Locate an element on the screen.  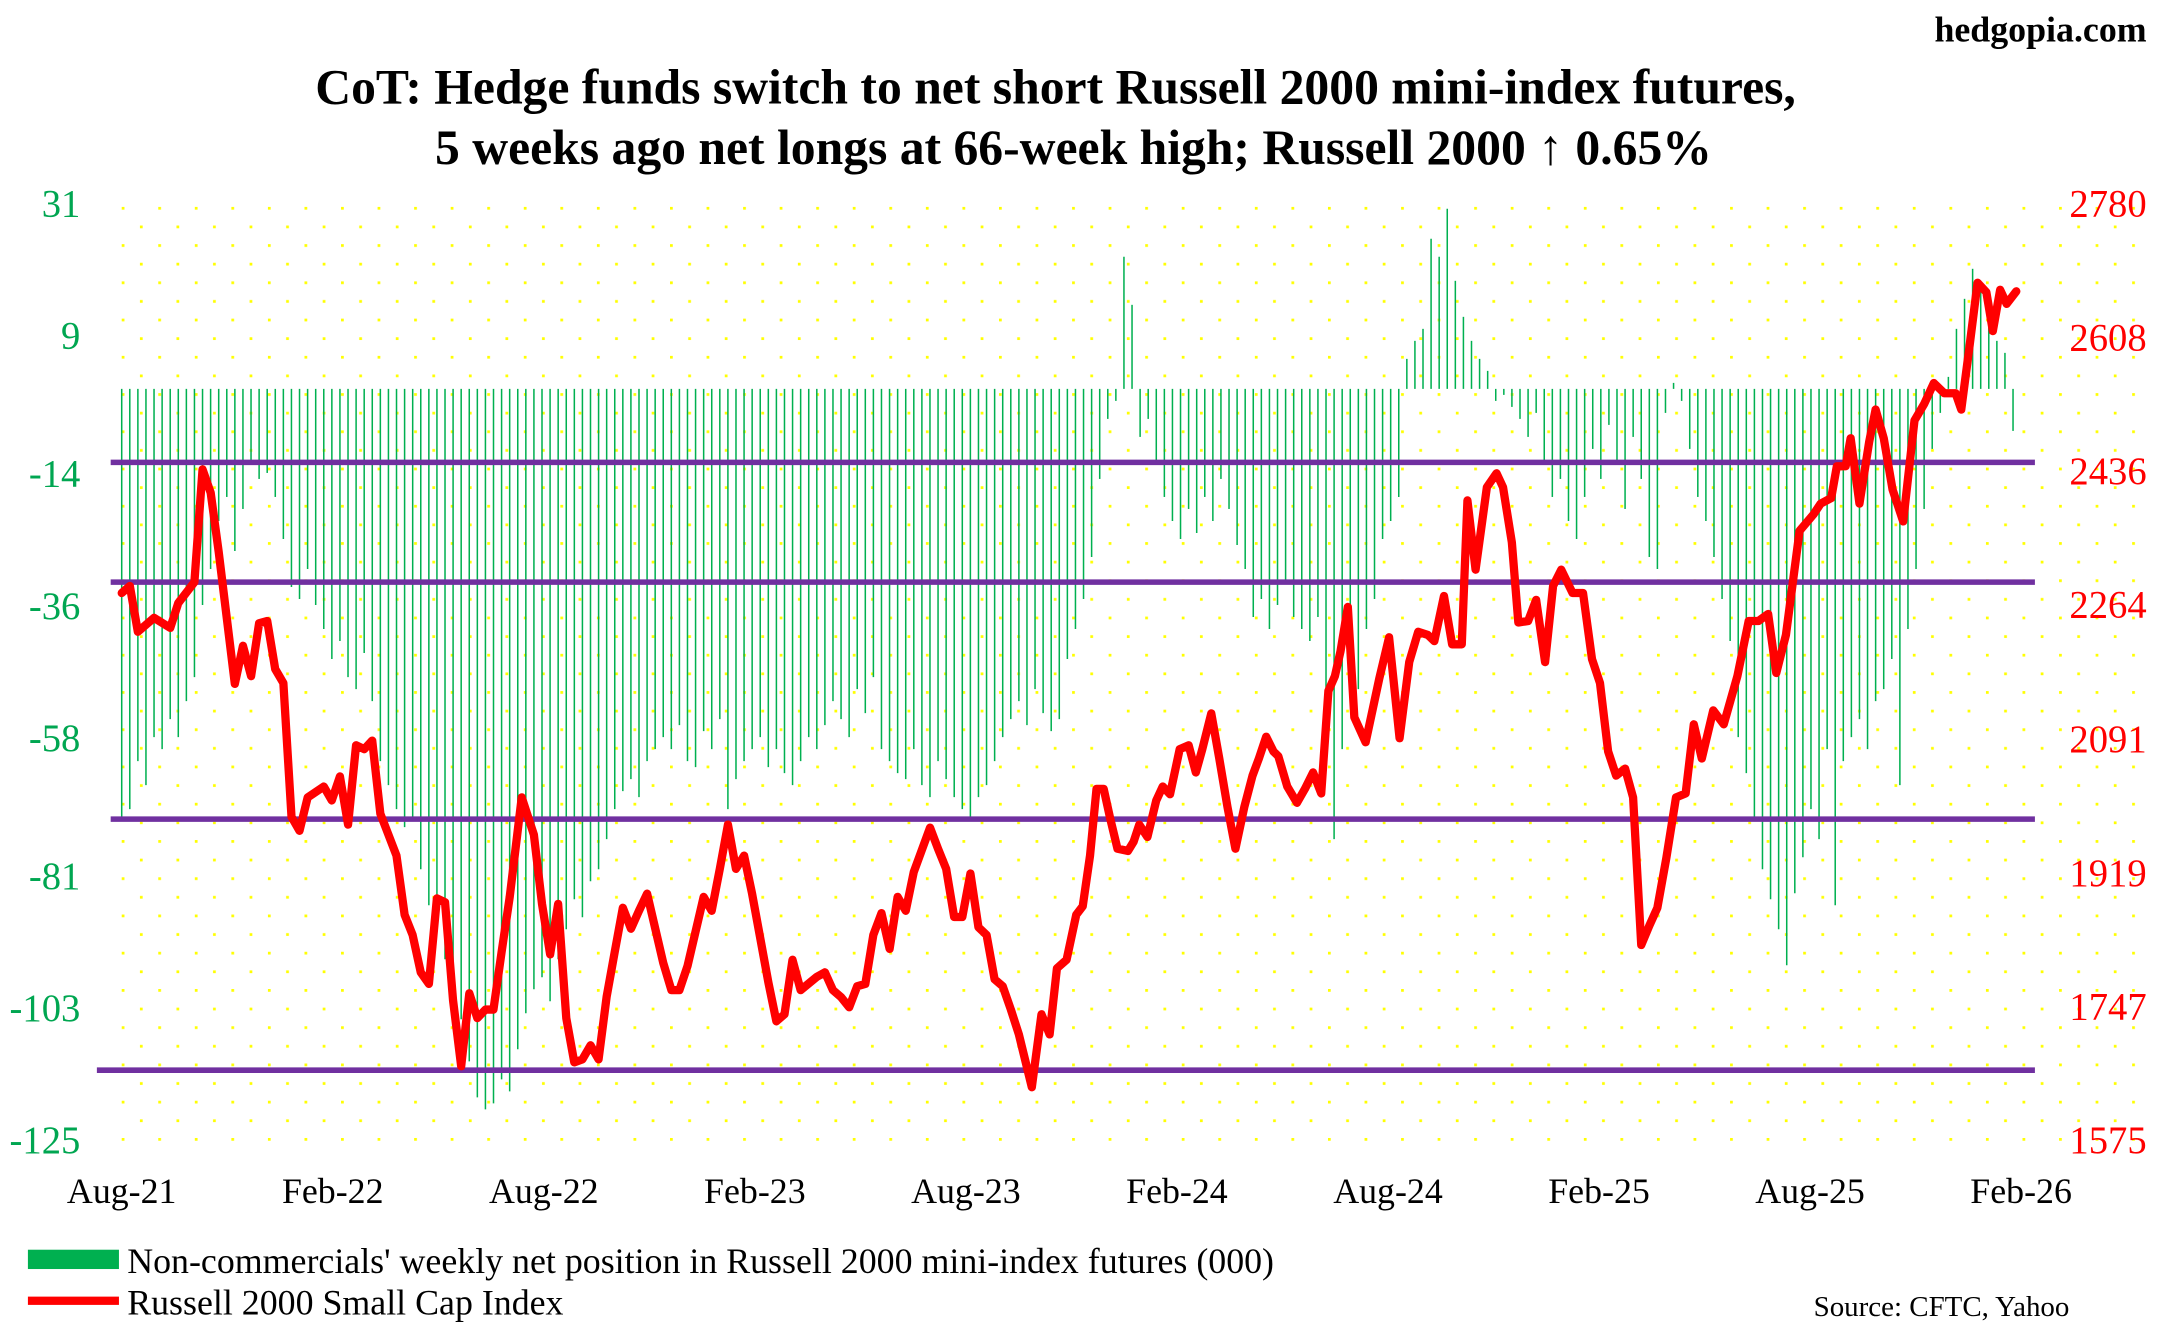
right-axis-tick-label: 2780 is located at coordinates (2107, 205).